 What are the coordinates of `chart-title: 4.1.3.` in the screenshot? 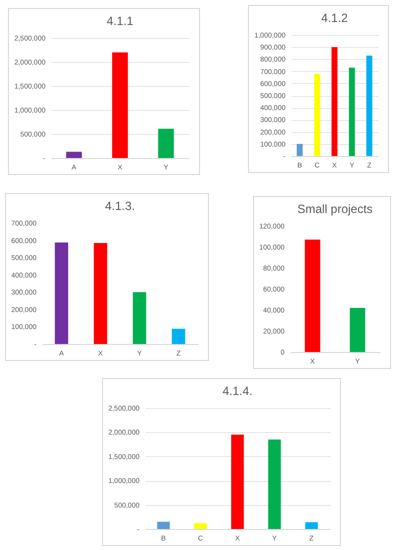 It's located at (120, 206).